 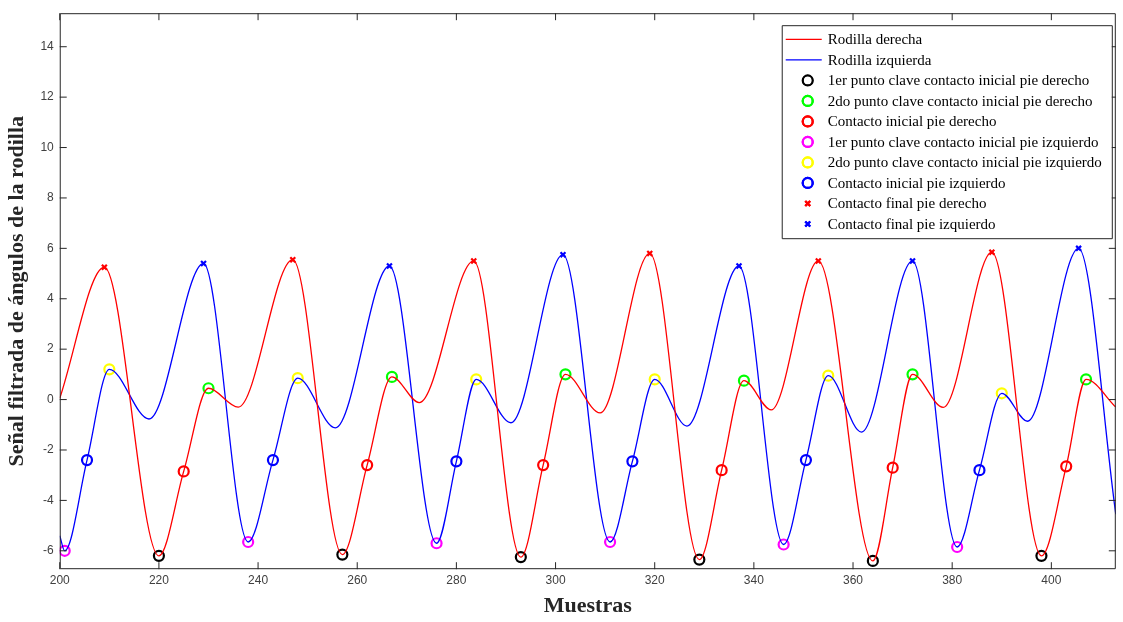 I want to click on x-tick-label: 260, so click(x=357, y=579).